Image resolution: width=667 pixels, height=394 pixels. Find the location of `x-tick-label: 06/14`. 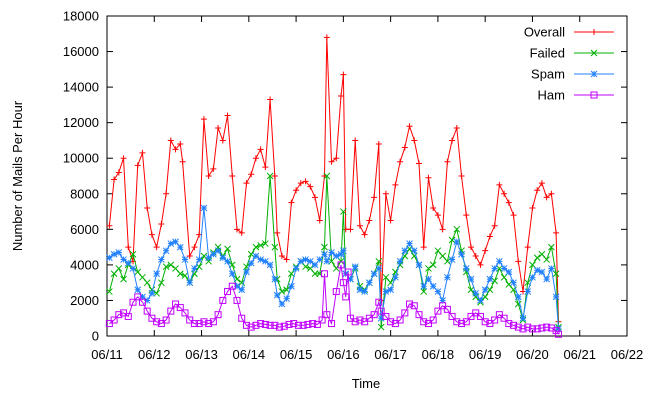

x-tick-label: 06/14 is located at coordinates (249, 354).